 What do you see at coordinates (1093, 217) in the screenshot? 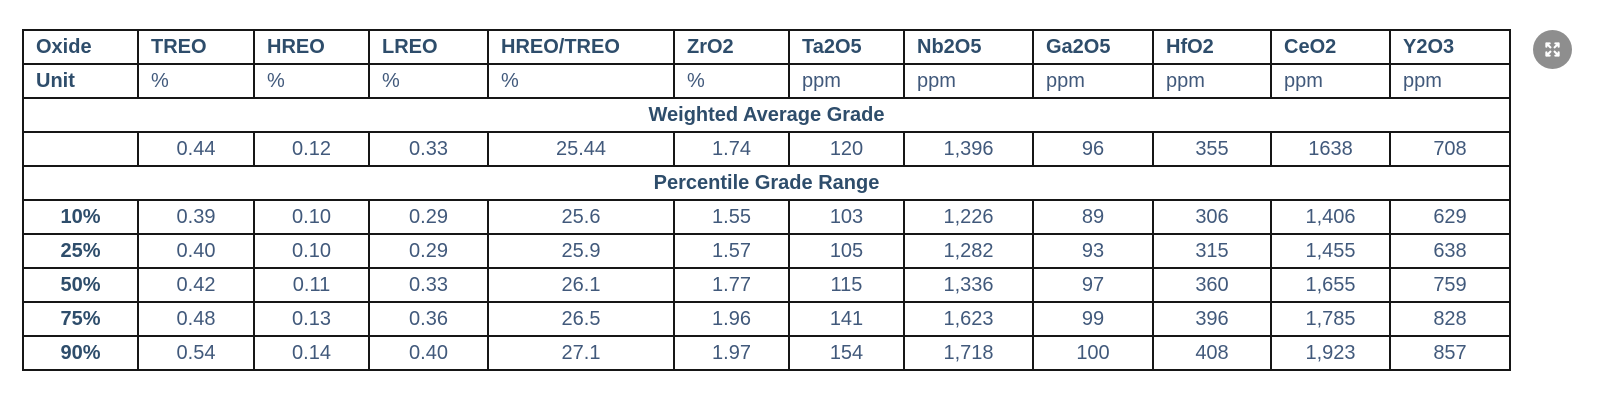
I see `value-cell-ga2o5: 89` at bounding box center [1093, 217].